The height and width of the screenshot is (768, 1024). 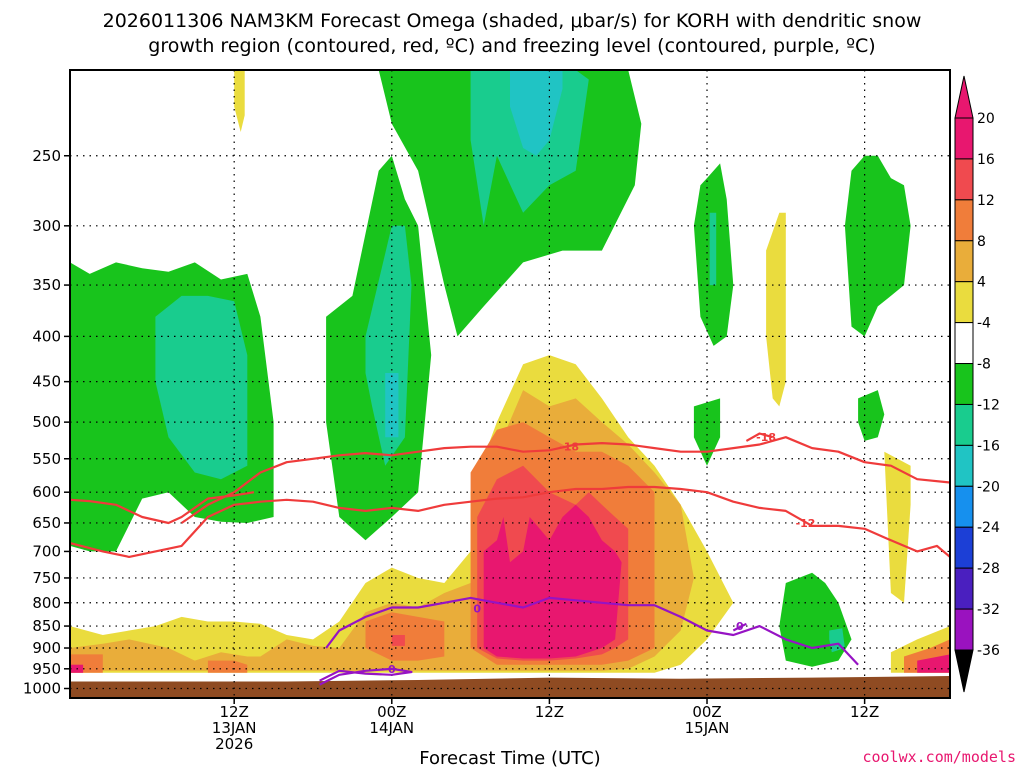 What do you see at coordinates (986, 119) in the screenshot?
I see `colorbar-label-0: 20` at bounding box center [986, 119].